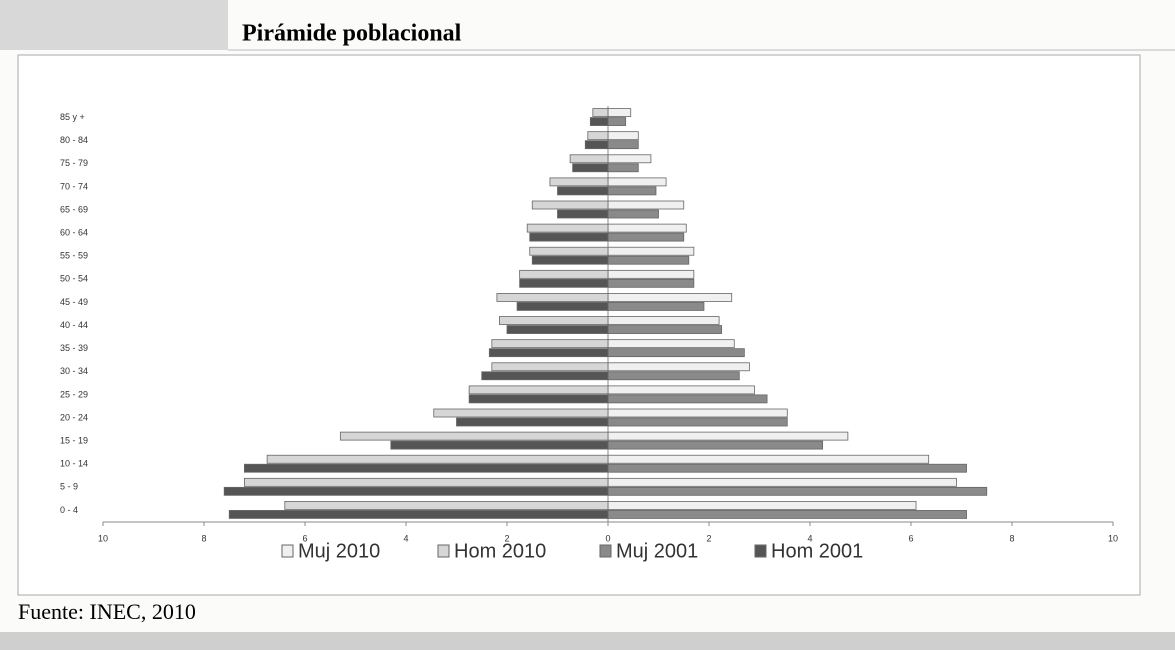 This screenshot has height=650, width=1175. Describe the element at coordinates (74, 256) in the screenshot. I see `y-tick-label: 55 - 59` at that location.